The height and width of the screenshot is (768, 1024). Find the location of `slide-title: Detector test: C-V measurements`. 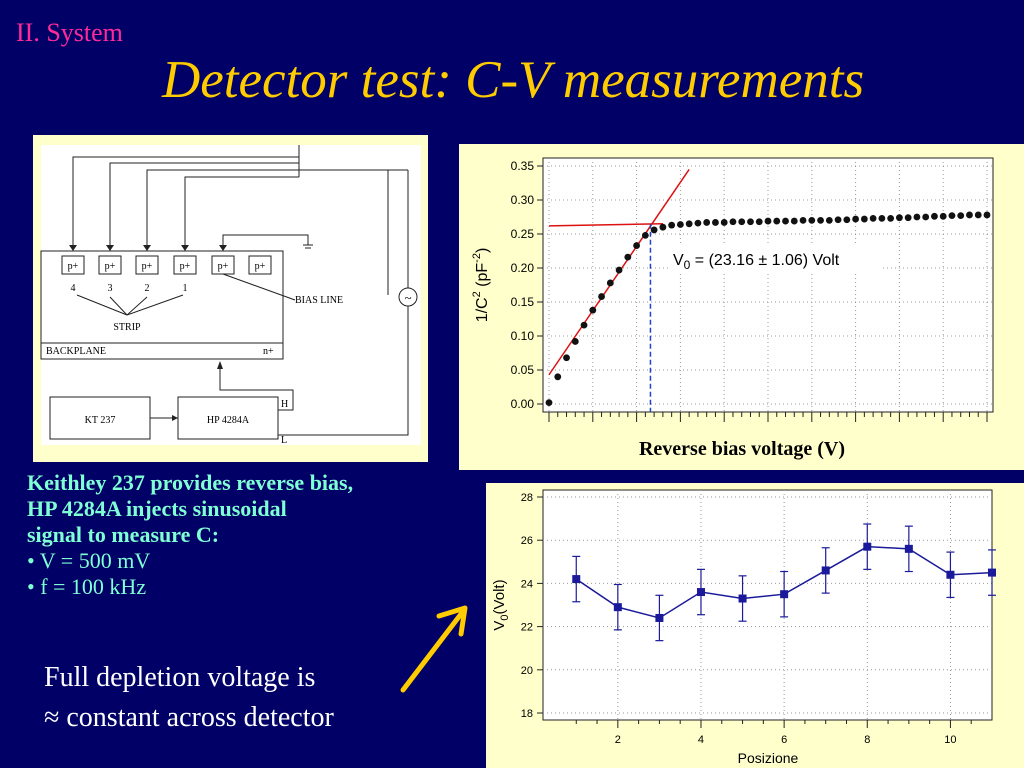

slide-title: Detector test: C-V measurements is located at coordinates (513, 80).